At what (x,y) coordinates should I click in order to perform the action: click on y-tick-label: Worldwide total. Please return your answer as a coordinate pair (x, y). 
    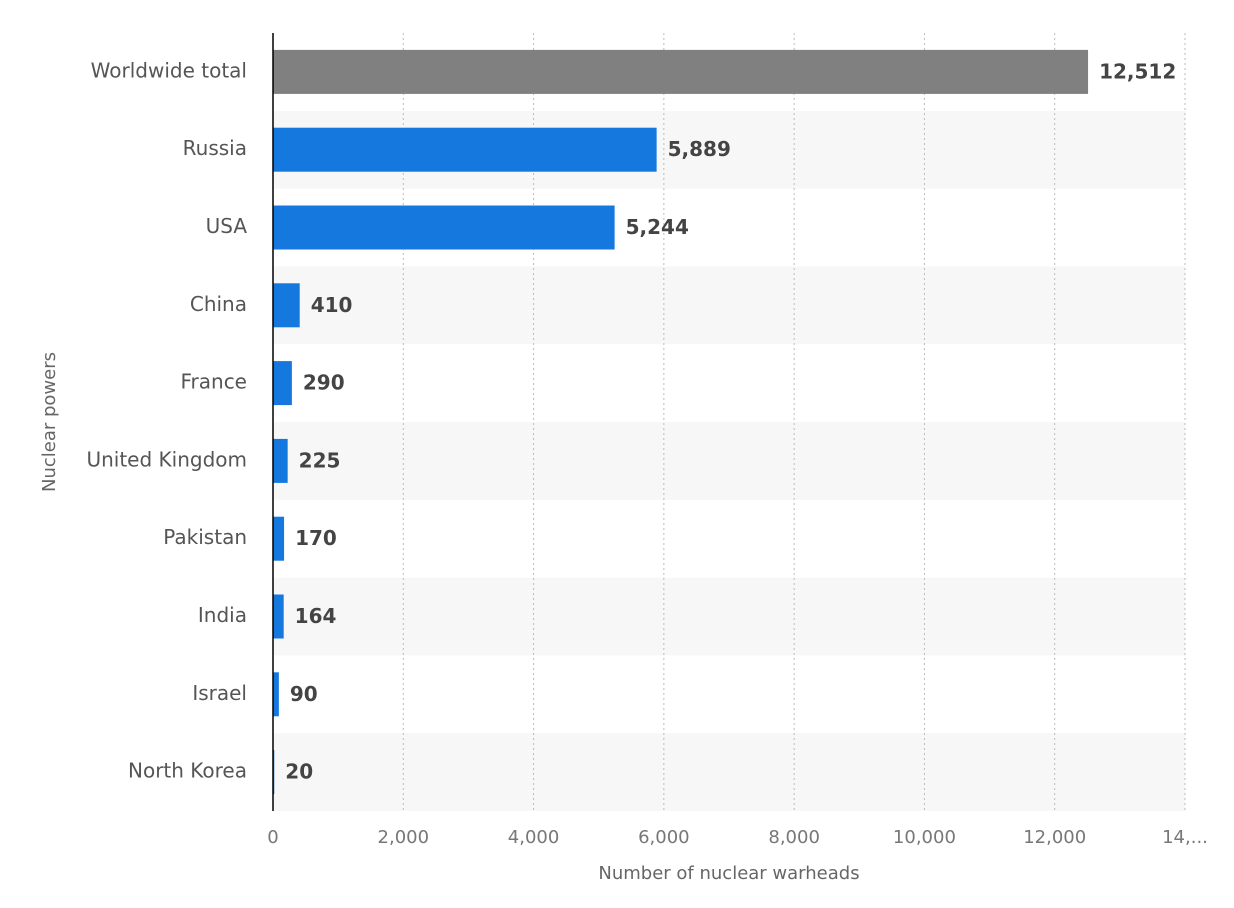
    Looking at the image, I should click on (169, 70).